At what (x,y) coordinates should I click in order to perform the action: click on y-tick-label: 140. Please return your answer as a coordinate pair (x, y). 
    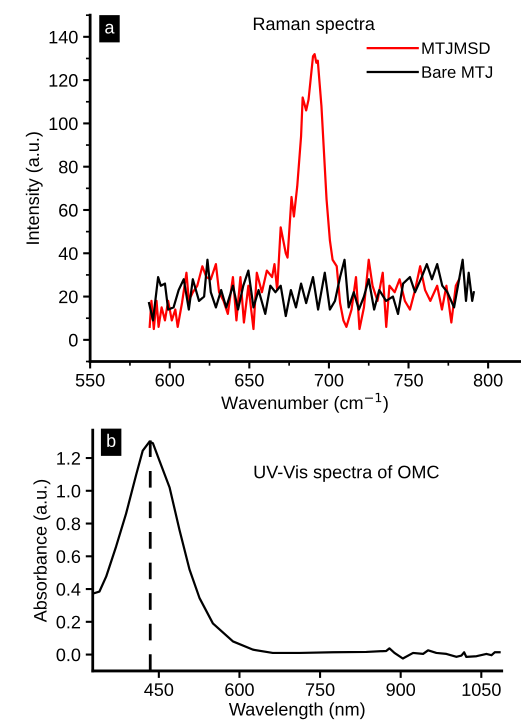
    Looking at the image, I should click on (64, 37).